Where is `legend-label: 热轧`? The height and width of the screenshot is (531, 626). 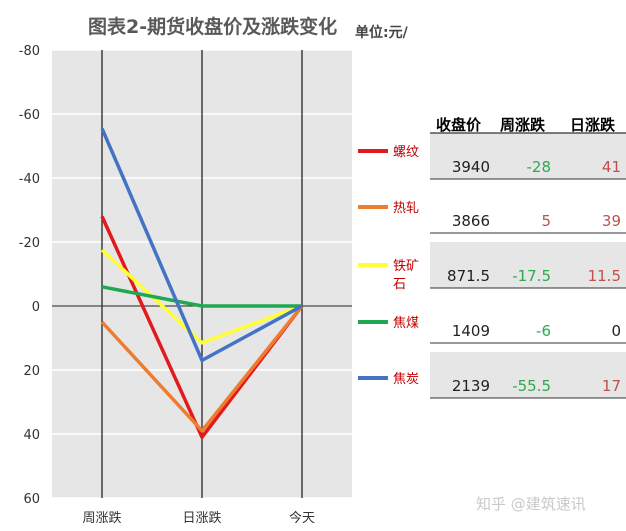 legend-label: 热轧 is located at coordinates (406, 208).